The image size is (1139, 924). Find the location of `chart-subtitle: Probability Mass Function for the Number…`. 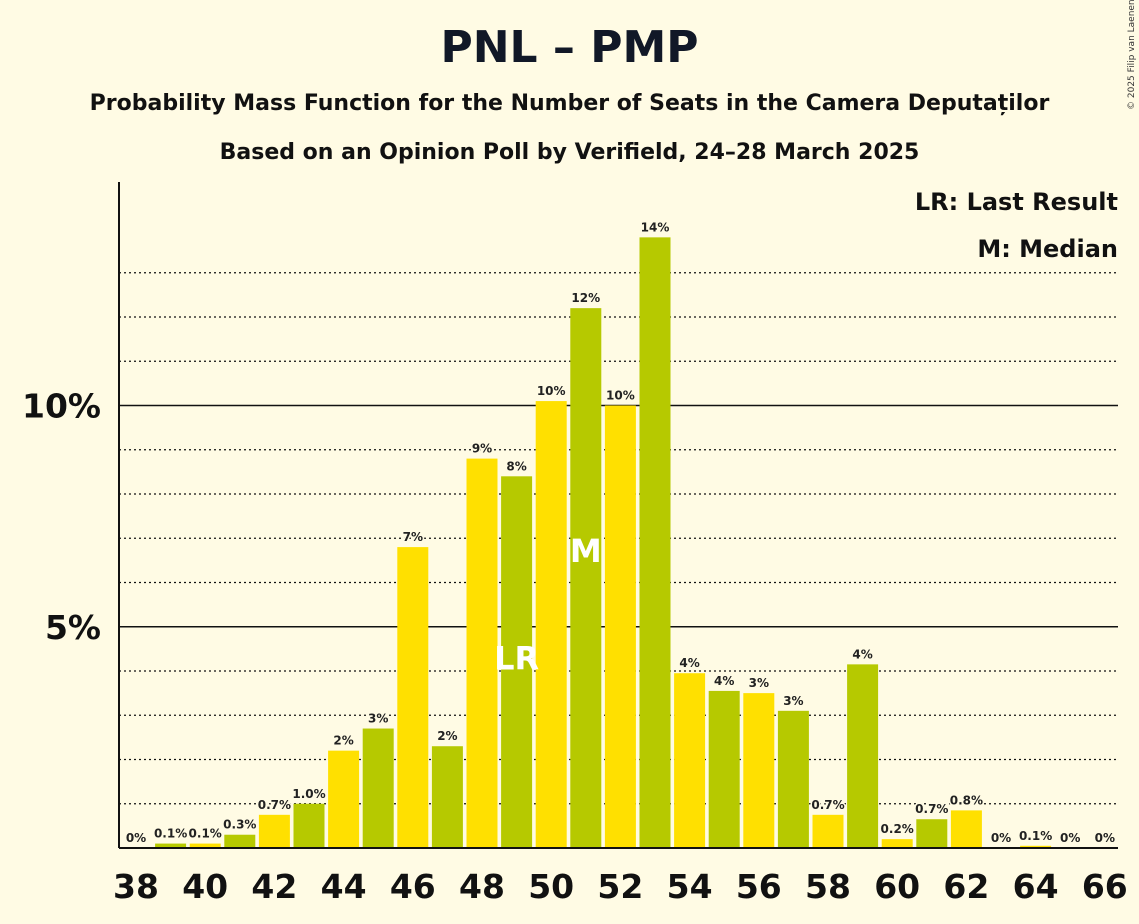

chart-subtitle: Probability Mass Function for the Number… is located at coordinates (569, 103).